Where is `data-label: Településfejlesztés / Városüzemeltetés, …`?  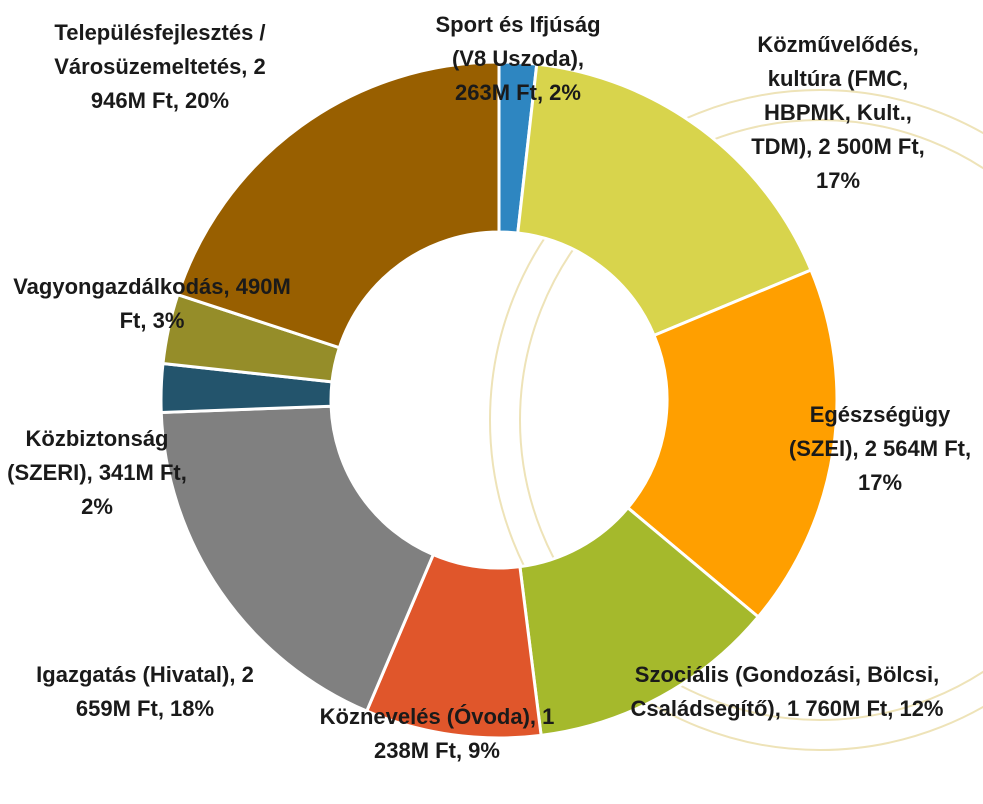 data-label: Településfejlesztés / Városüzemeltetés, … is located at coordinates (160, 66).